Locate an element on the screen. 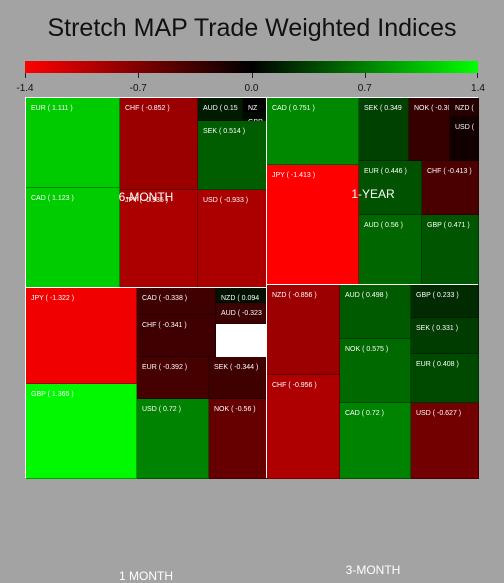  treemap-cell-label: GBP ( 0.471 ) is located at coordinates (448, 225).